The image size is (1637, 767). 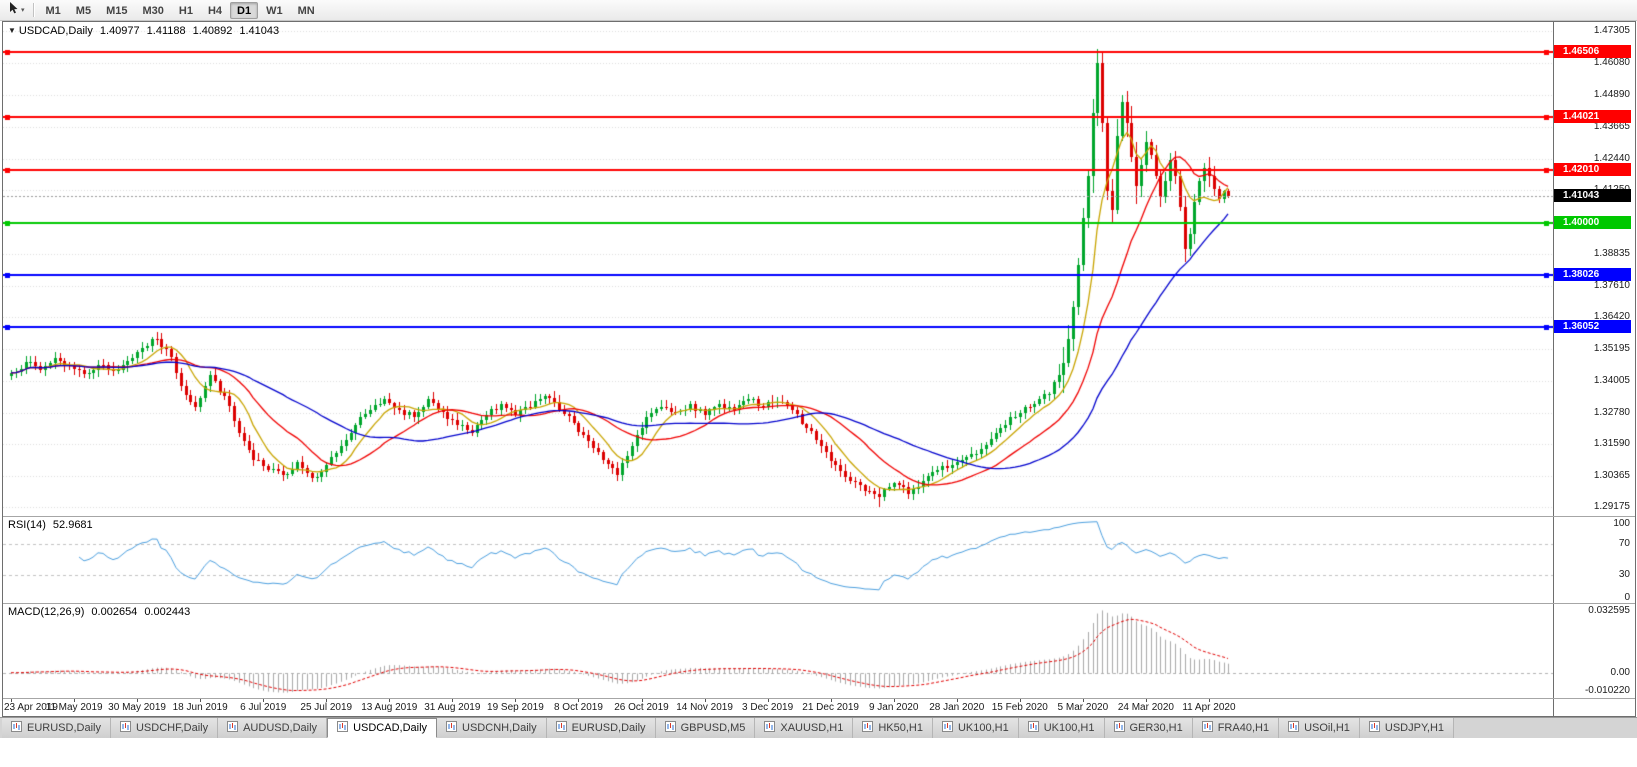 I want to click on date-label: 8 Oct 2019, so click(x=578, y=707).